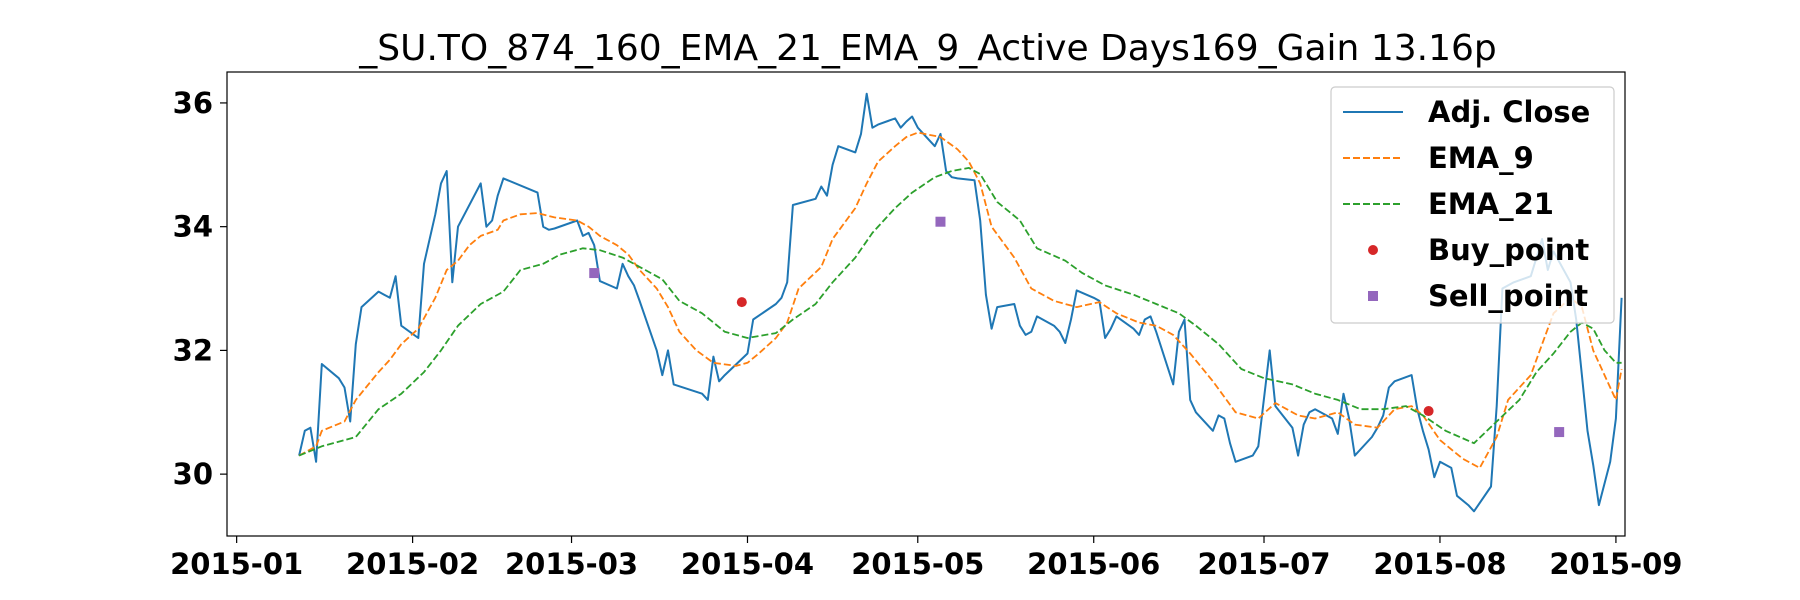 Image resolution: width=1800 pixels, height=600 pixels. I want to click on legend: Adj. Close EMA_9 EMA_21 Buy_point Sell_point, so click(1472, 205).